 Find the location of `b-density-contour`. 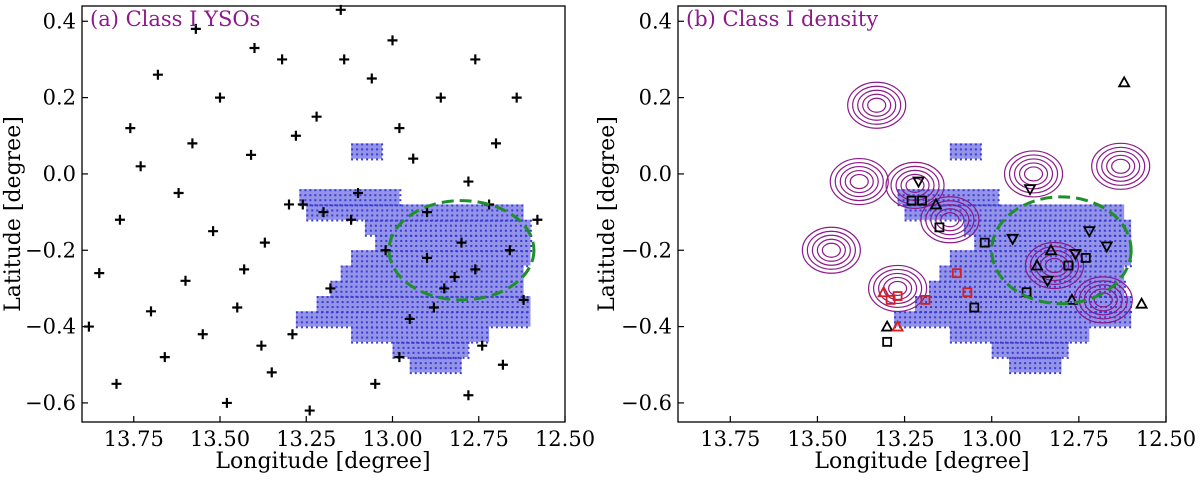

b-density-contour is located at coordinates (1121, 166).